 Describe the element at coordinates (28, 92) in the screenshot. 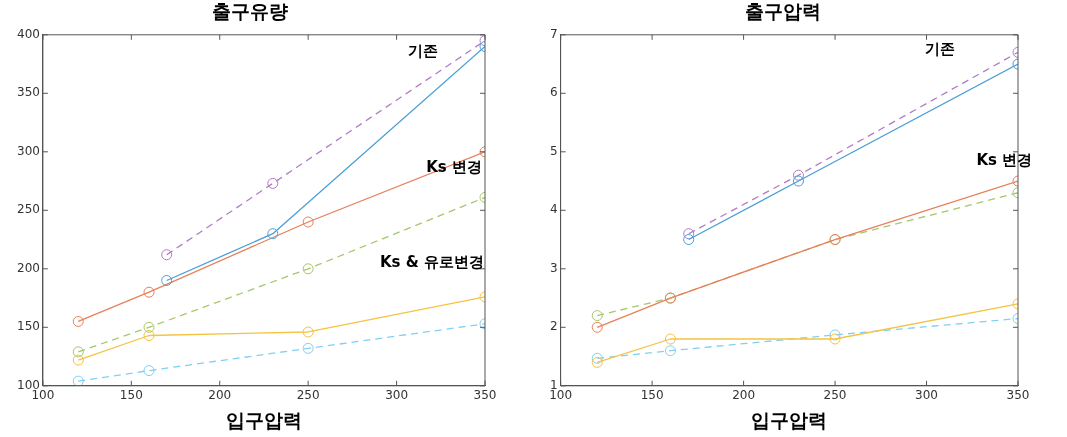

I see `y-tick-label: 350` at that location.